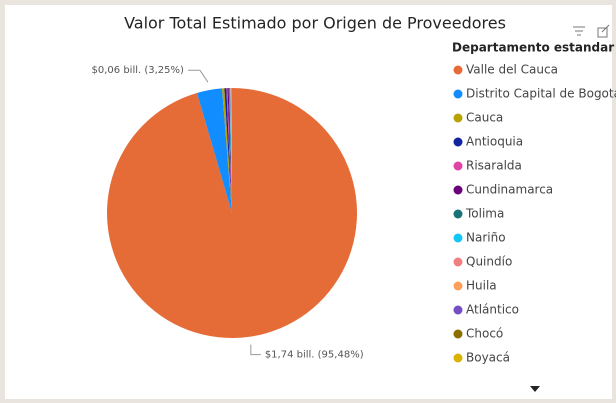 This screenshot has height=403, width=616. Describe the element at coordinates (494, 166) in the screenshot. I see `legend-label: Risaralda` at that location.